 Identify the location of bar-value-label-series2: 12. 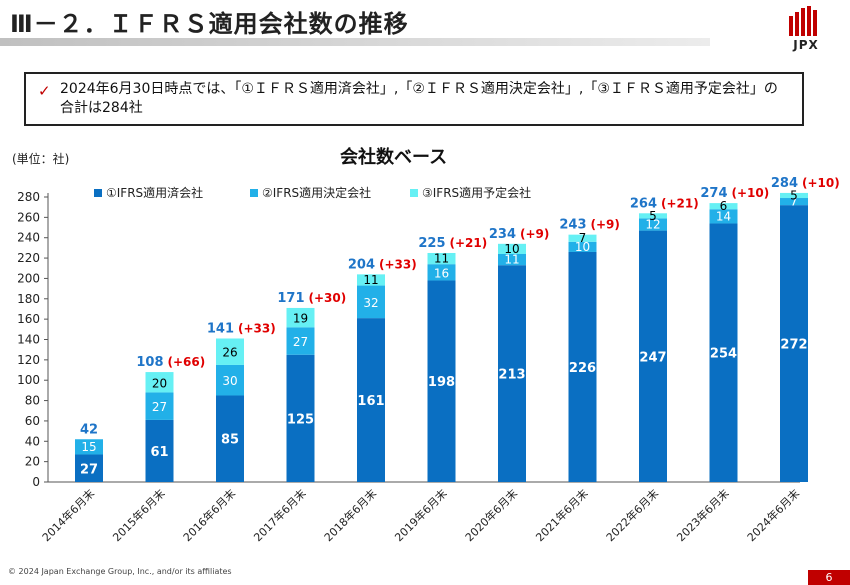
(652, 224).